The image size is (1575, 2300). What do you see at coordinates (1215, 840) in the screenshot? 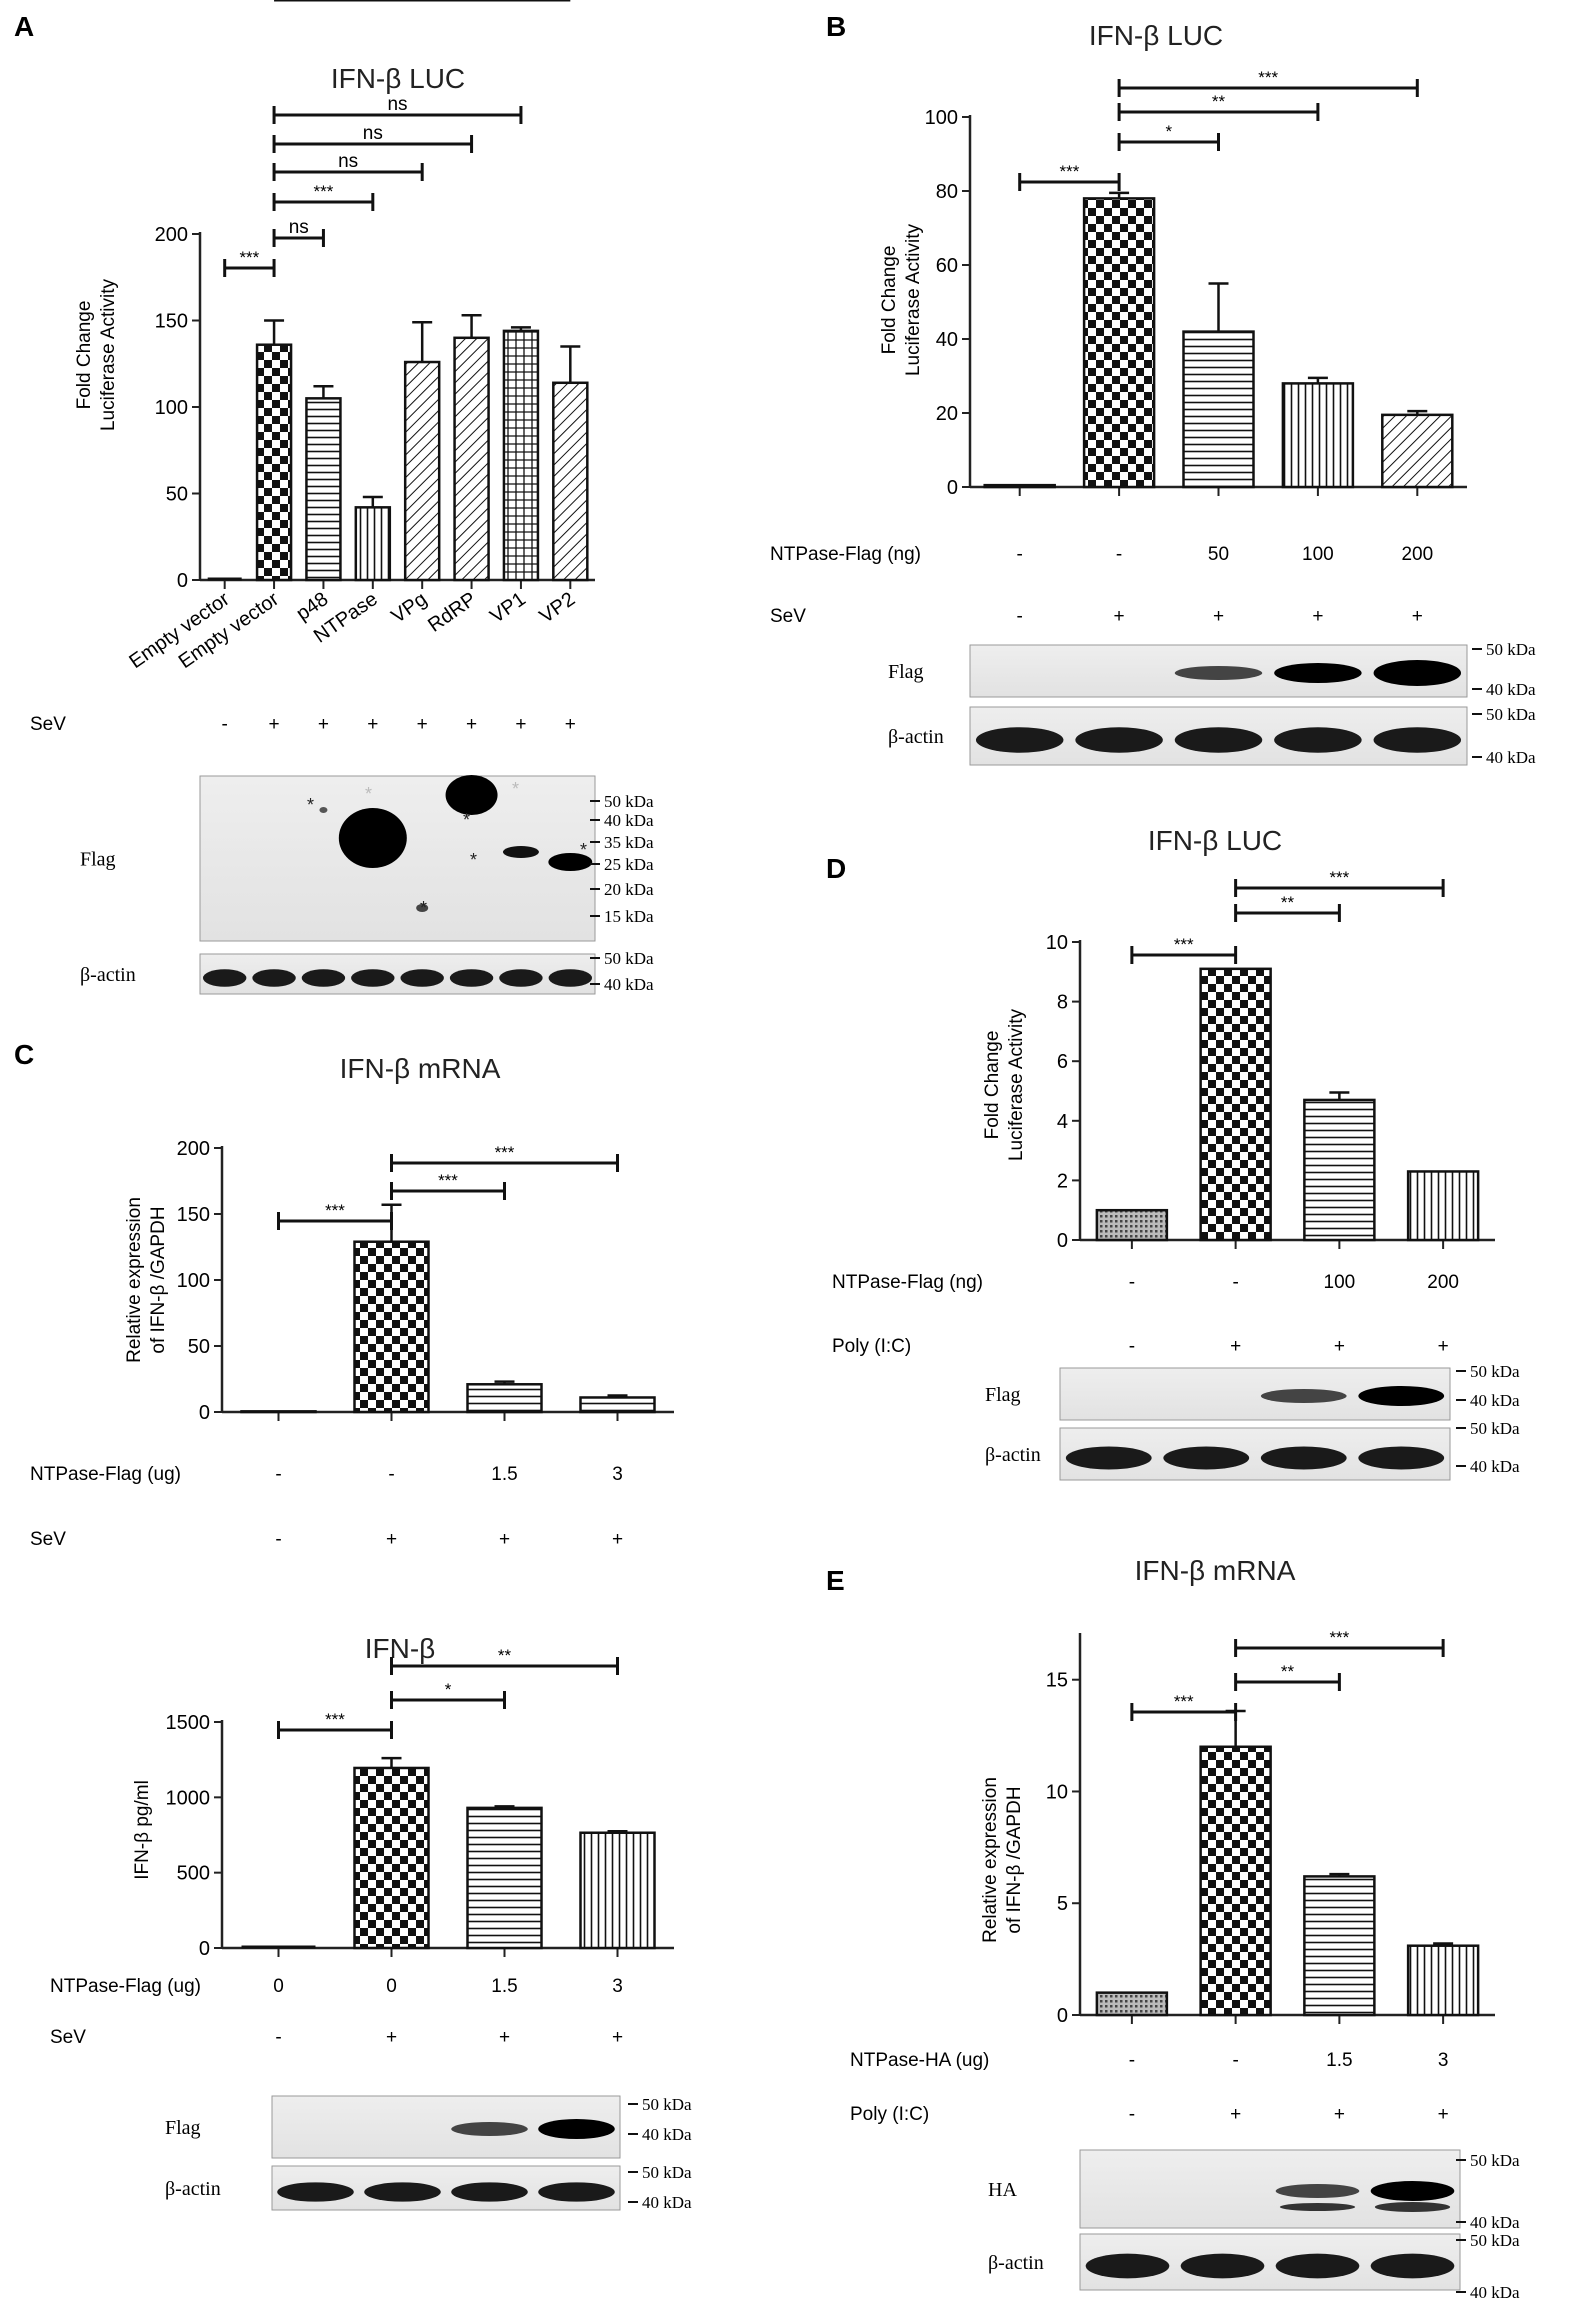
I see `chart-title: IFN-β LUC` at bounding box center [1215, 840].